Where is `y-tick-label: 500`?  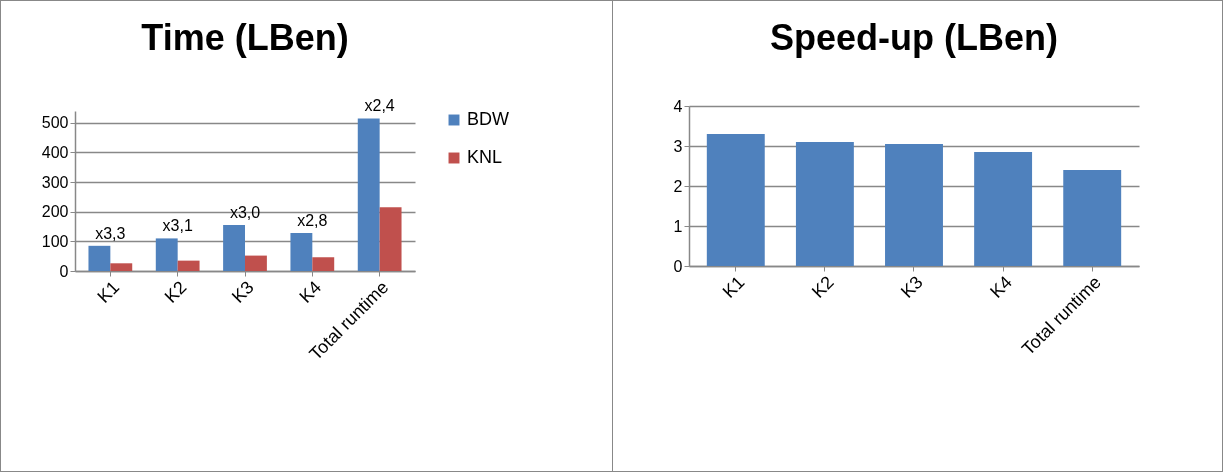 y-tick-label: 500 is located at coordinates (55, 123).